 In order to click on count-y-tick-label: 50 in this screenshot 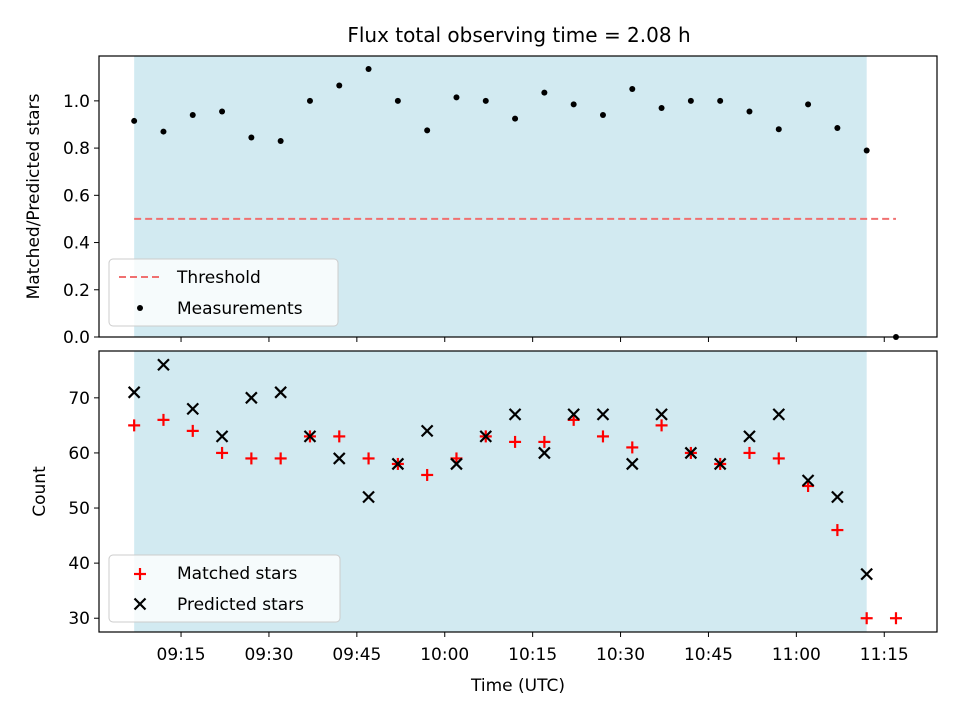, I will do `click(79, 509)`.